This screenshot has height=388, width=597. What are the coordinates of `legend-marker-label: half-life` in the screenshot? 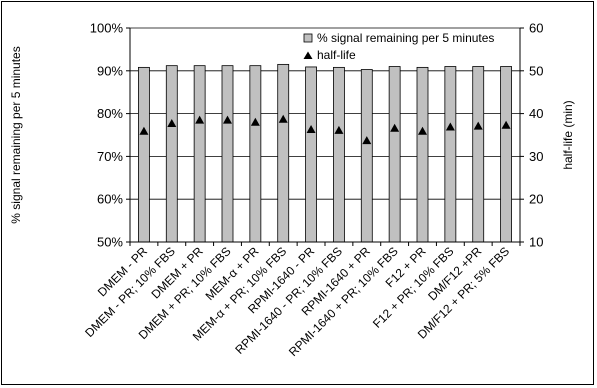 It's located at (336, 55).